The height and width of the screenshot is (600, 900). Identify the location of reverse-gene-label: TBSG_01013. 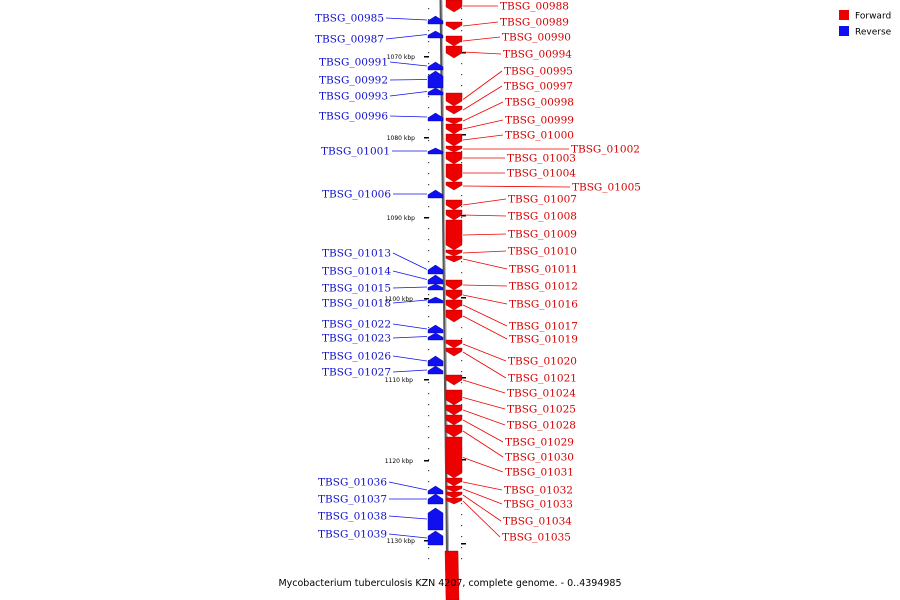
(356, 254).